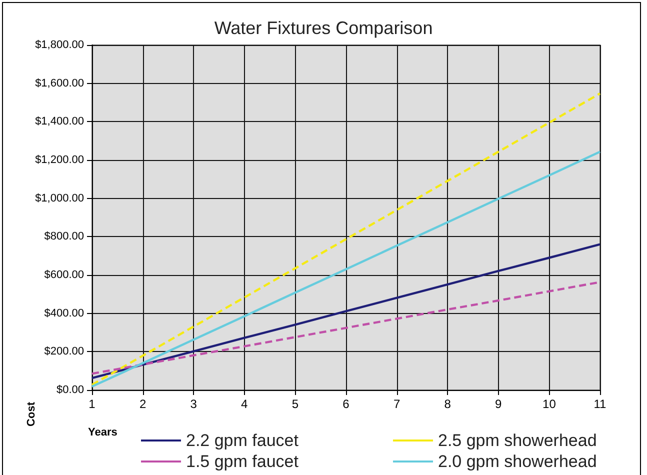 The width and height of the screenshot is (647, 475). Describe the element at coordinates (59, 198) in the screenshot. I see `y-tick-label: $1,000.00` at that location.